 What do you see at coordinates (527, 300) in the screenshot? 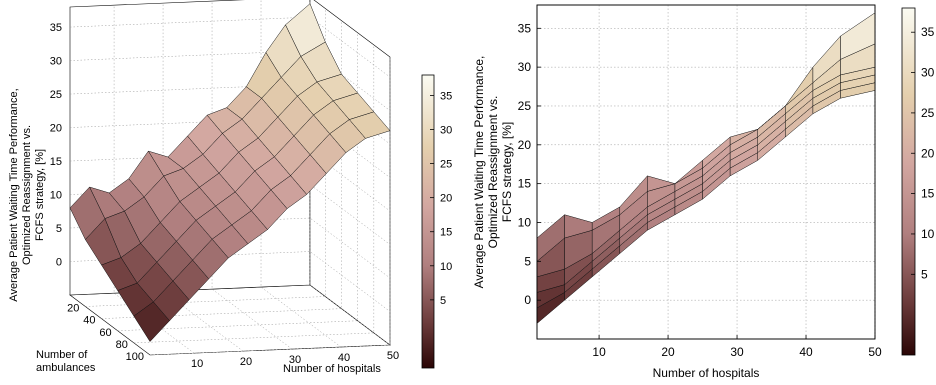
I see `right-y-tick-label: 0` at bounding box center [527, 300].